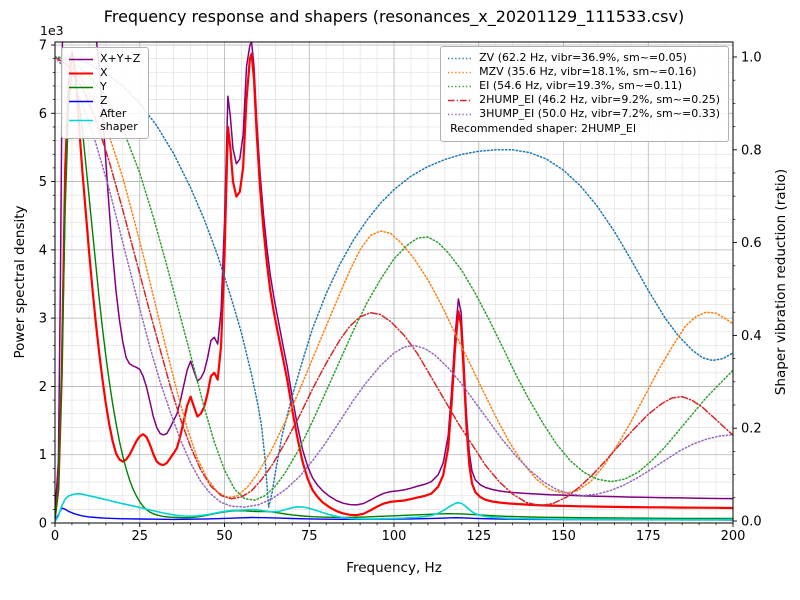 This screenshot has width=800, height=600. What do you see at coordinates (563, 536) in the screenshot?
I see `x-tick-label: 150` at bounding box center [563, 536].